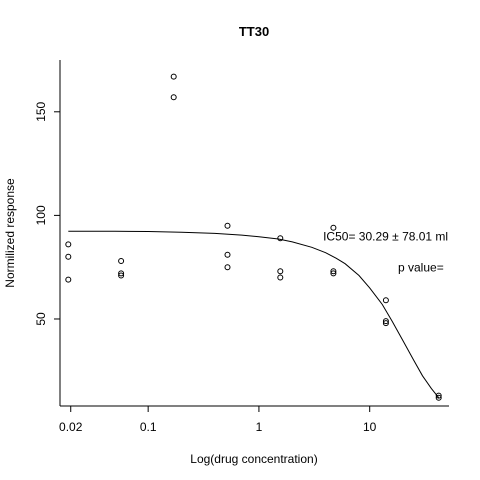 This screenshot has height=480, width=480. I want to click on y-tick-label: 150, so click(41, 111).